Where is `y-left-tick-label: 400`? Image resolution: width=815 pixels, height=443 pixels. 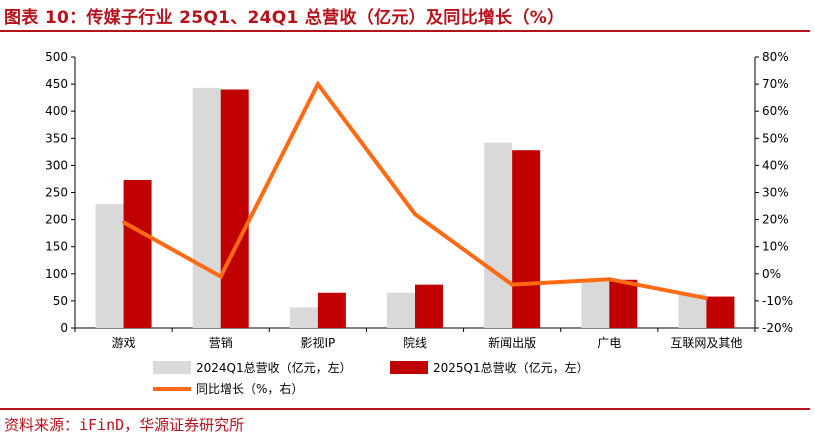
y-left-tick-label: 400 is located at coordinates (56, 111).